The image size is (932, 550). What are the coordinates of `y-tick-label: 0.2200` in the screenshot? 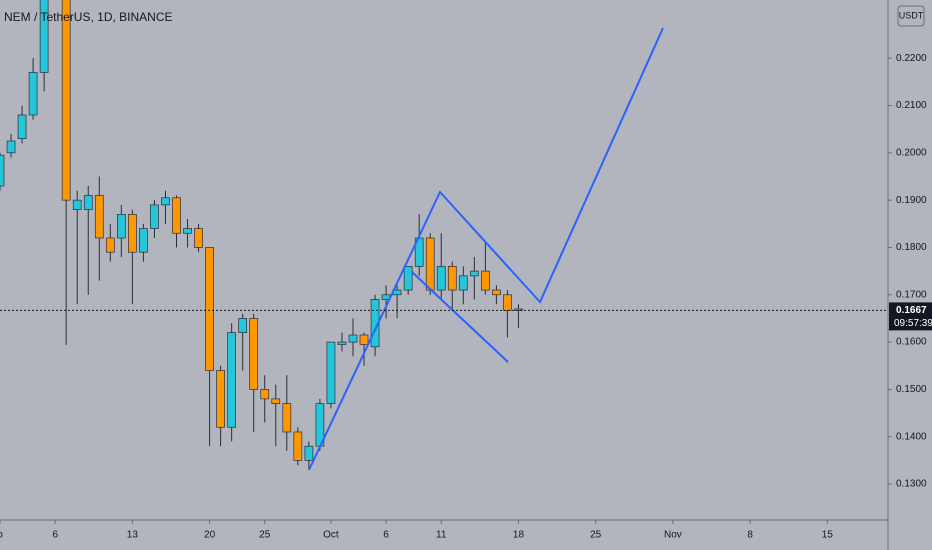 It's located at (911, 58).